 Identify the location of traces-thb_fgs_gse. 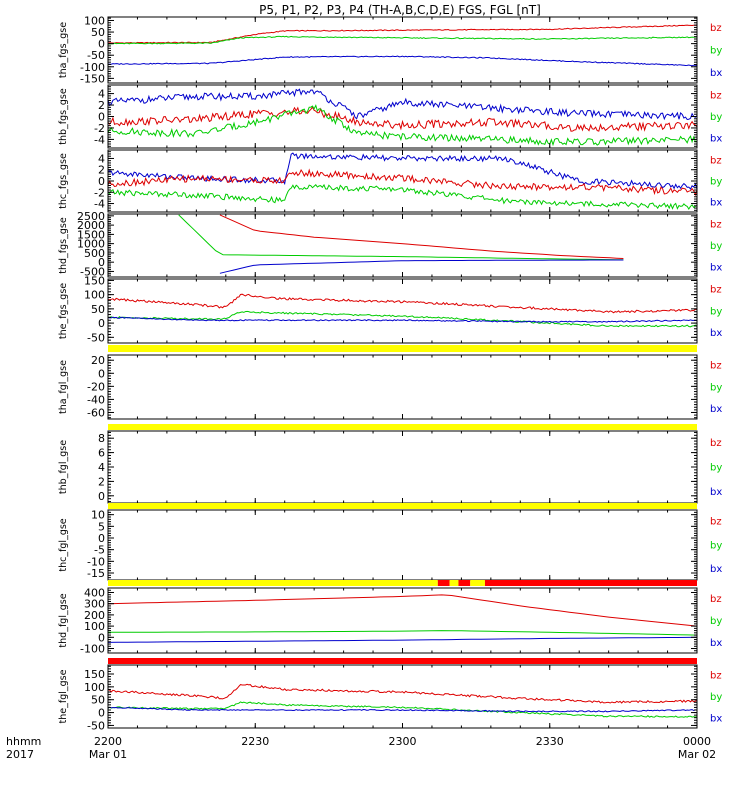
(402, 117).